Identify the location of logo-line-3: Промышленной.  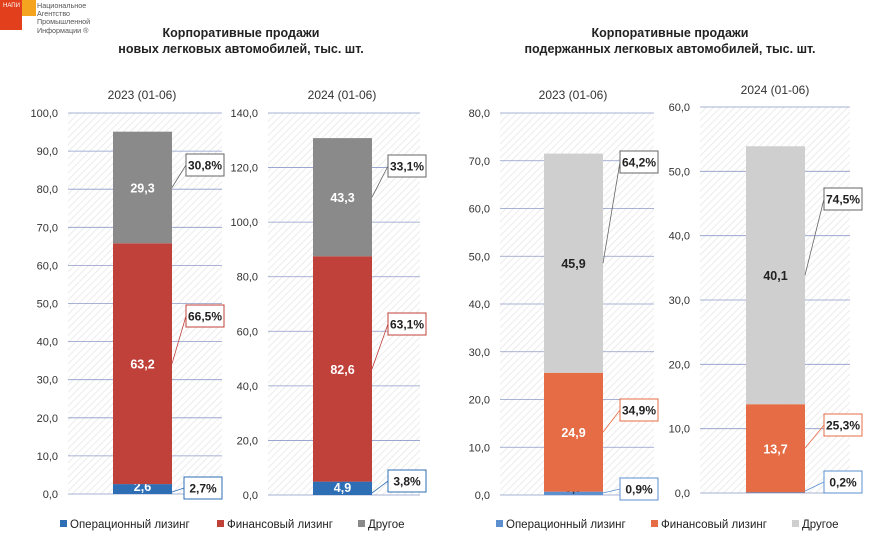
(64, 22).